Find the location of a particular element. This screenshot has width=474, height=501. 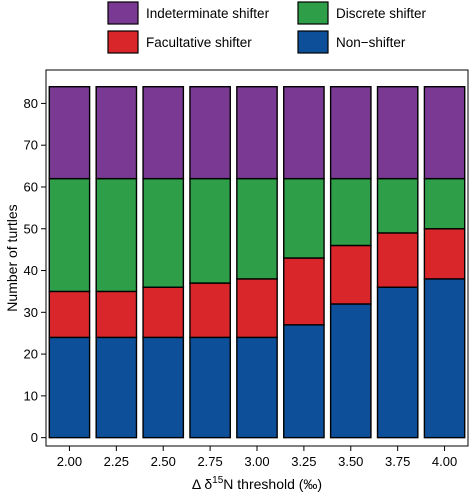

x-tick-label: 3.50 is located at coordinates (350, 461).